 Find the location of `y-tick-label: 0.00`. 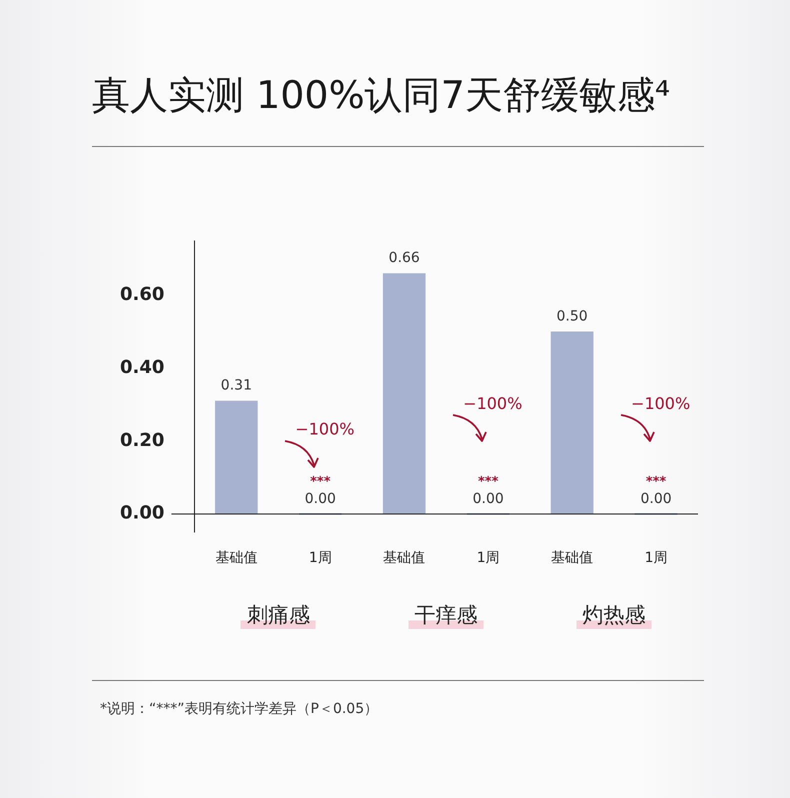

y-tick-label: 0.00 is located at coordinates (142, 513).